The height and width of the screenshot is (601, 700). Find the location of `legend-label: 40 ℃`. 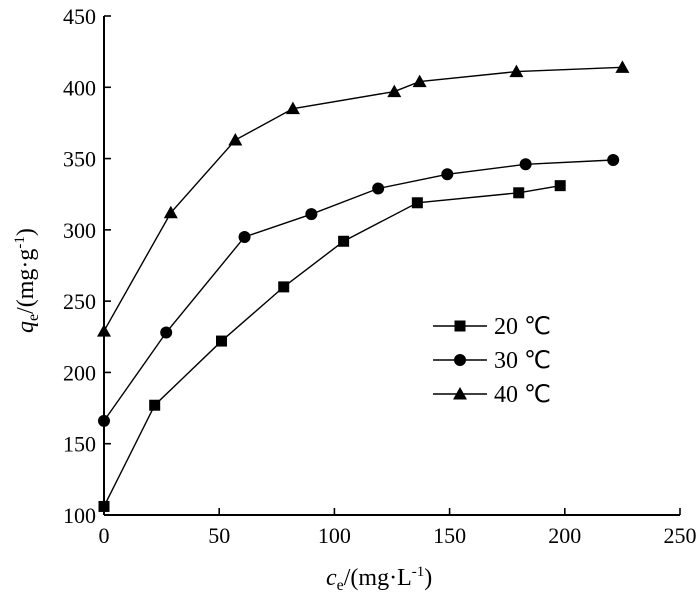

legend-label: 40 ℃ is located at coordinates (522, 395).